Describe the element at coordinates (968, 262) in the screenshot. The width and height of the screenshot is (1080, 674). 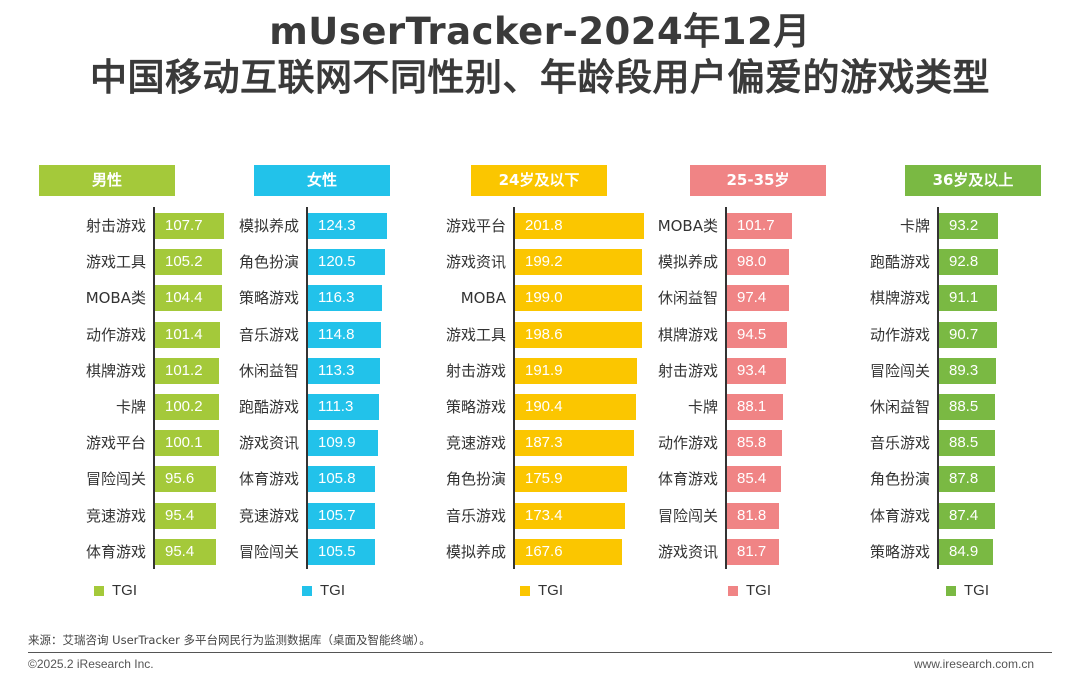
I see `bar: 92.8` at that location.